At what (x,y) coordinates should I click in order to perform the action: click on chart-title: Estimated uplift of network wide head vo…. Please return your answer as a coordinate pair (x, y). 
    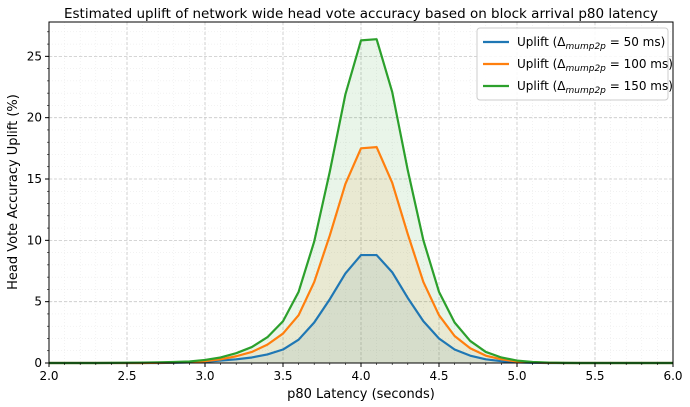
    Looking at the image, I should click on (361, 14).